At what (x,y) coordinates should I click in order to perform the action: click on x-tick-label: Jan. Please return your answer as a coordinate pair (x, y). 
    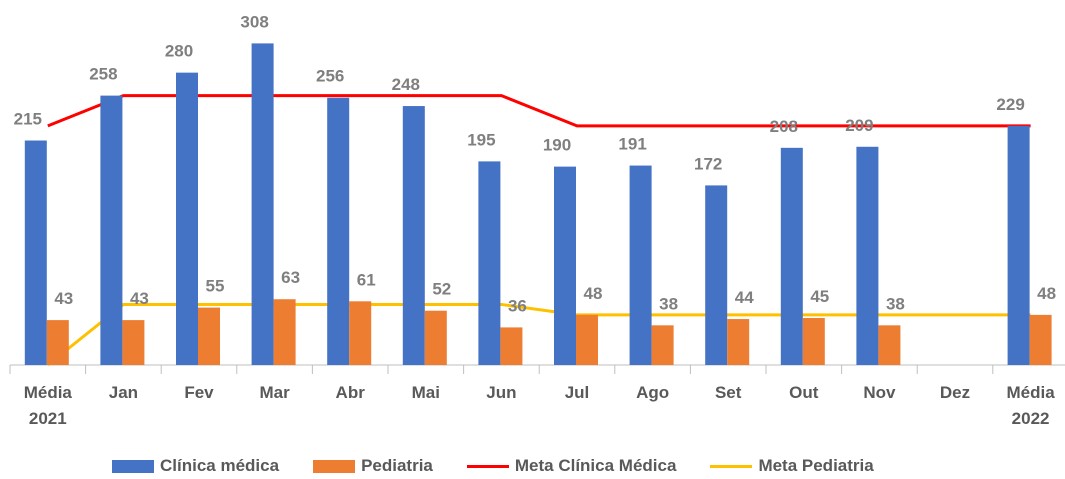
    Looking at the image, I should click on (123, 392).